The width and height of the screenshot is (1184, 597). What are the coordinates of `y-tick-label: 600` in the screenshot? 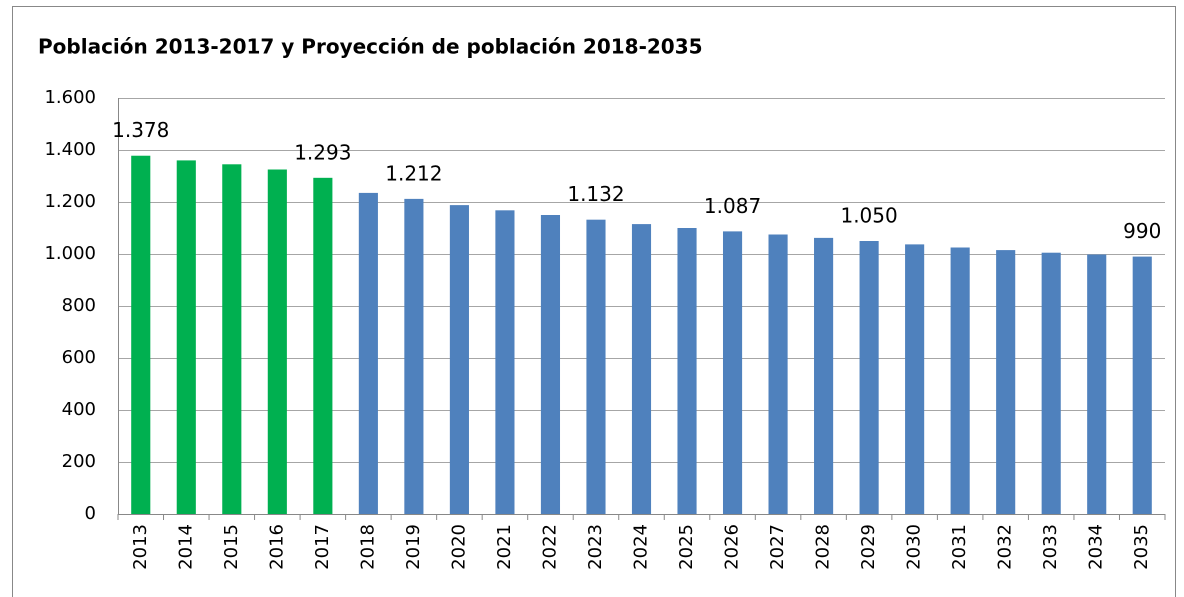 It's located at (79, 357).